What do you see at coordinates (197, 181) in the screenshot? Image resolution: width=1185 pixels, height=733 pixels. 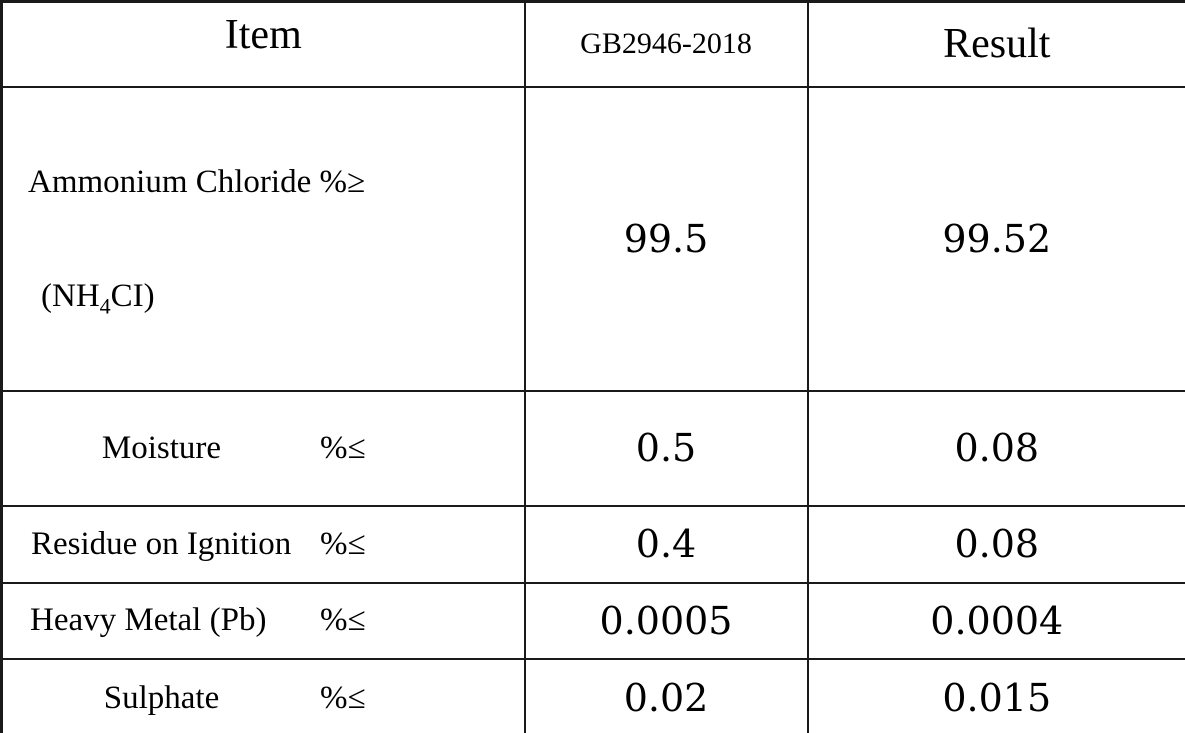 I see `item-name-line1: Ammonium Chloride %≥` at bounding box center [197, 181].